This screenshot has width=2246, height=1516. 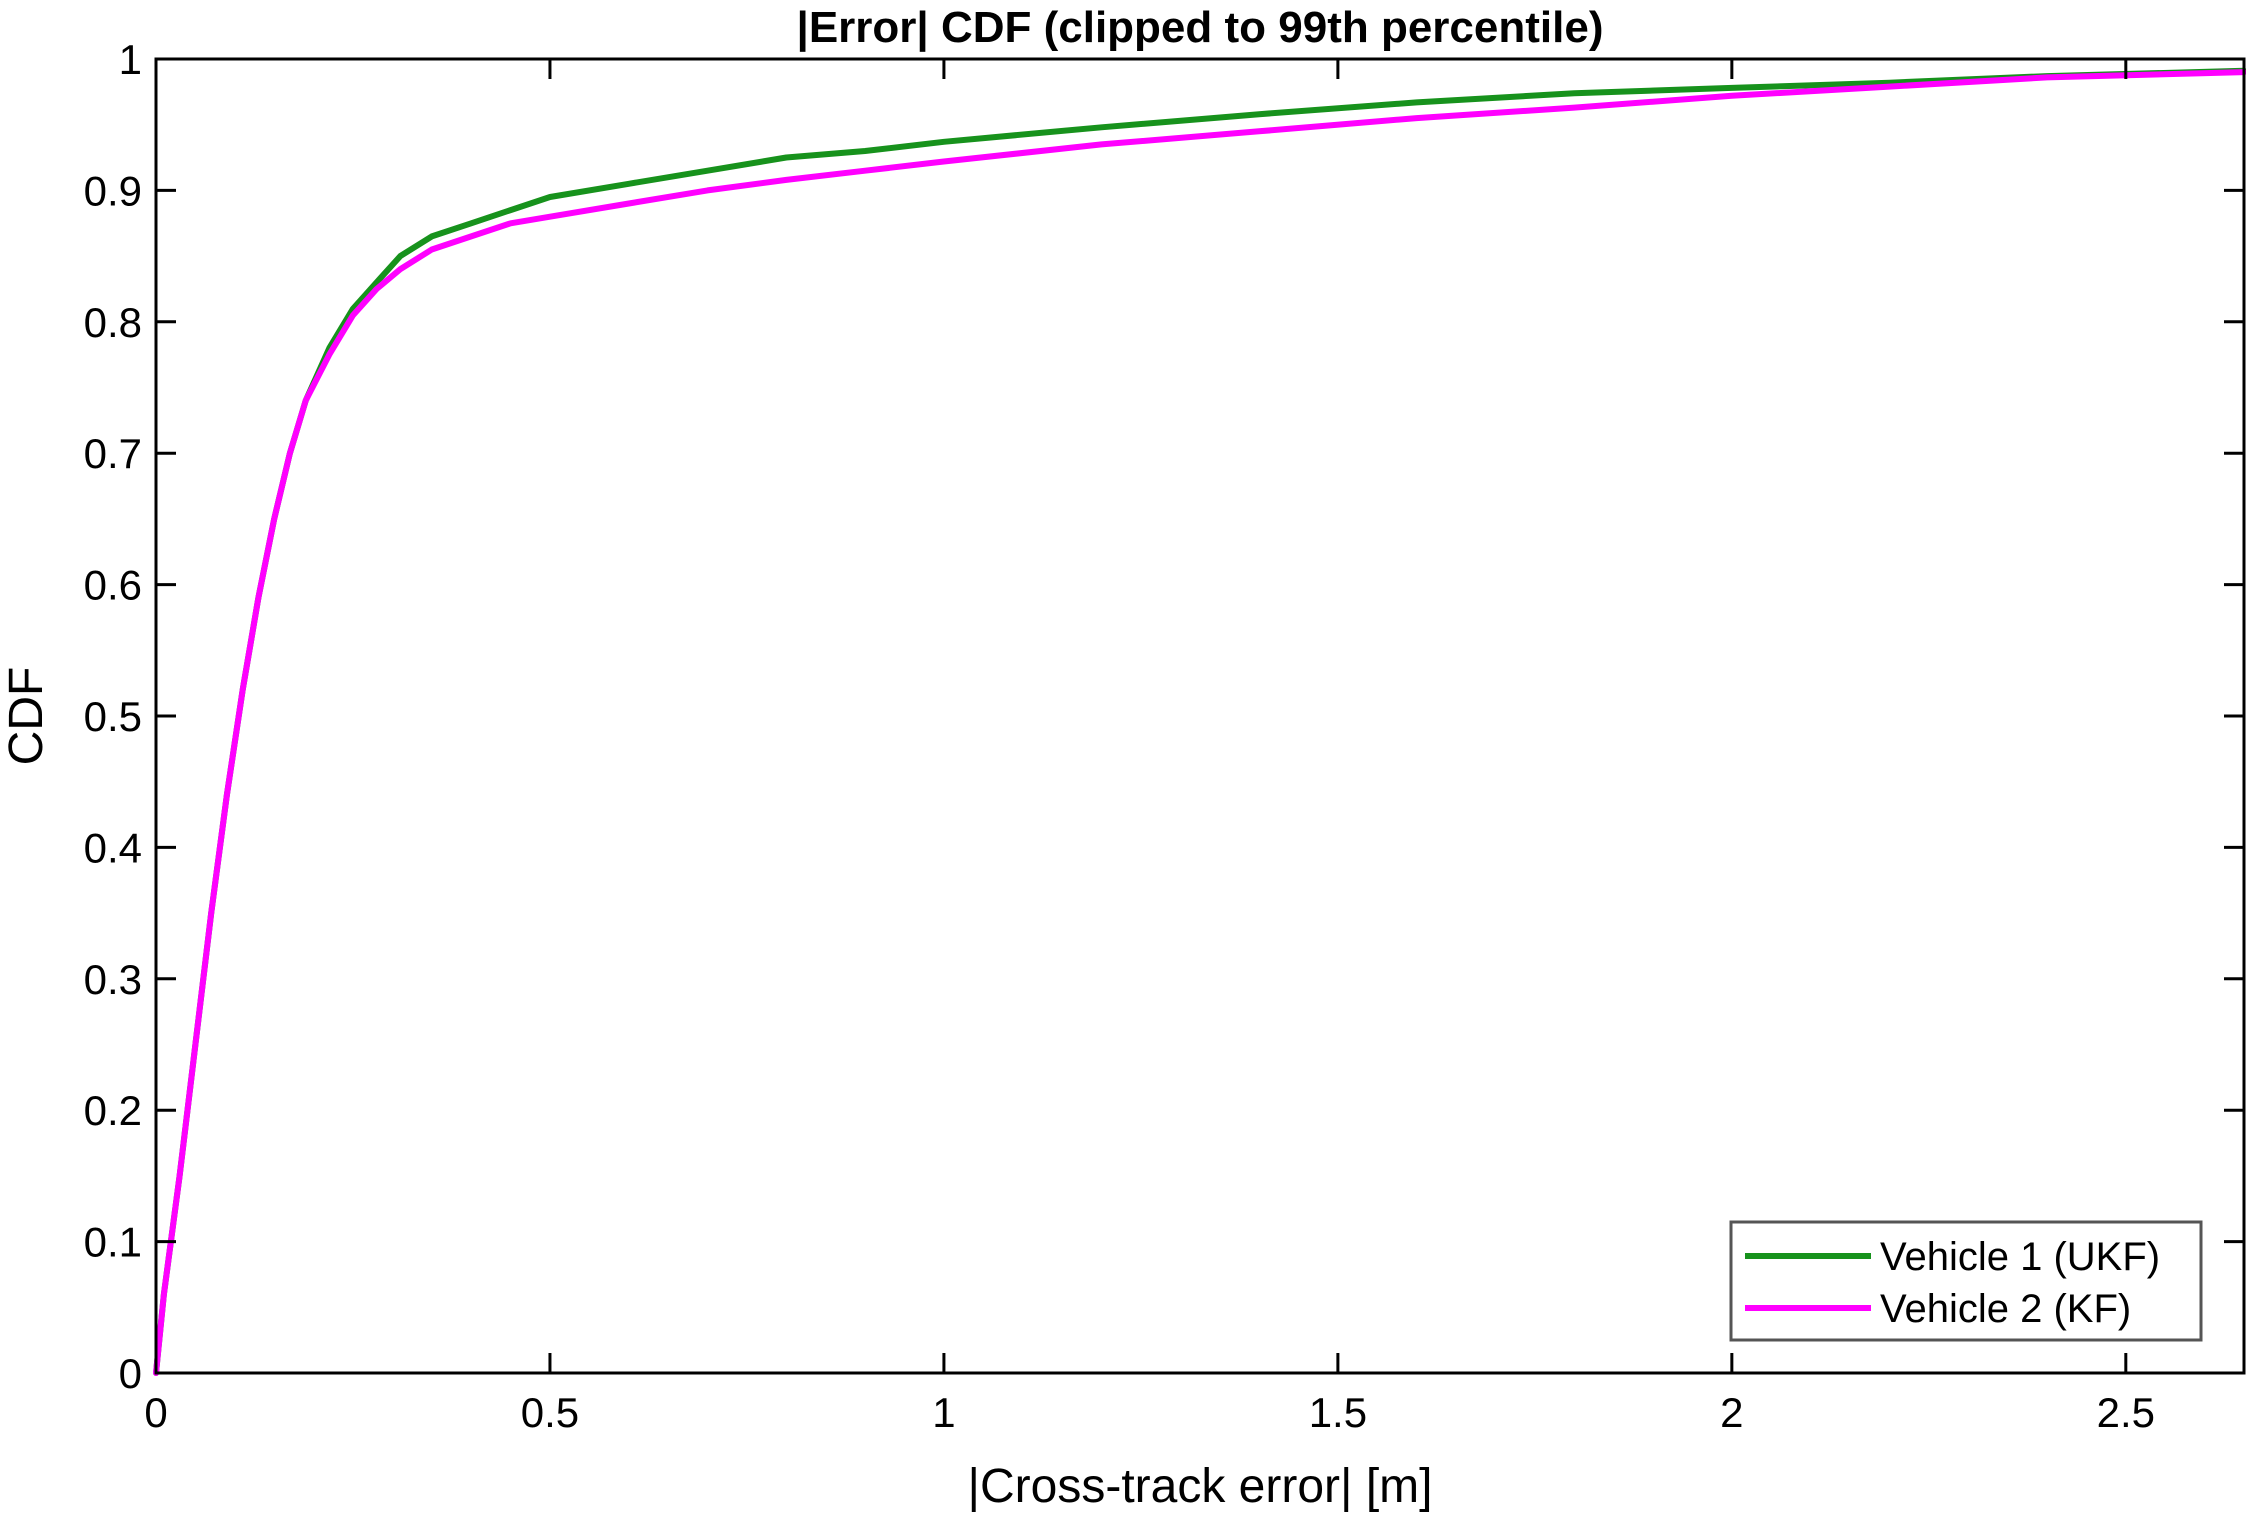 I want to click on y-tick-label: 0.5, so click(x=113, y=716).